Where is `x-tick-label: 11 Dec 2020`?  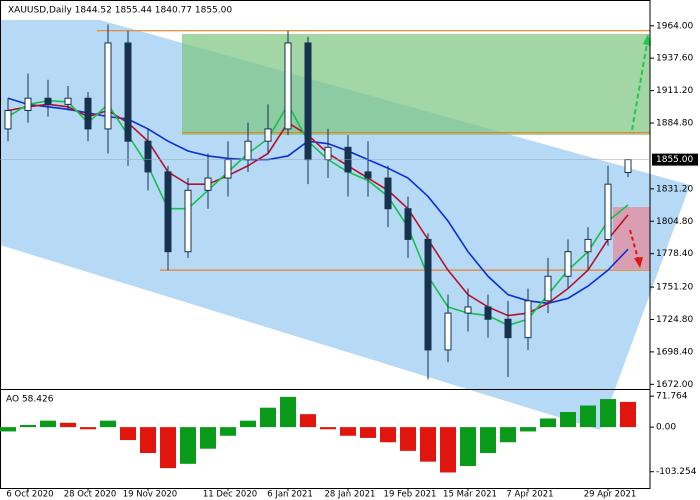
x-tick-label: 11 Dec 2020 is located at coordinates (230, 495).